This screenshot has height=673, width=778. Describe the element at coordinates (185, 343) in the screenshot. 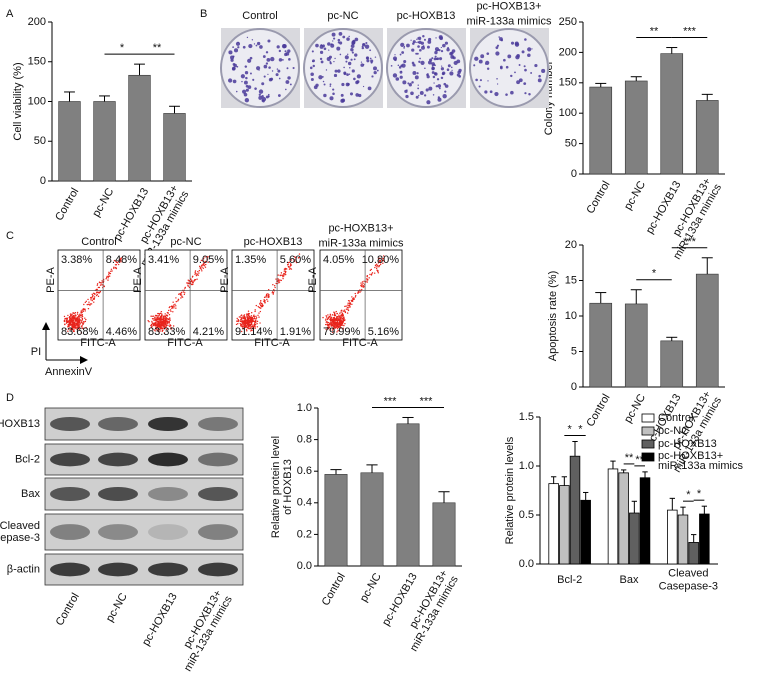

I see `plot-x-axis: FITC-A` at that location.